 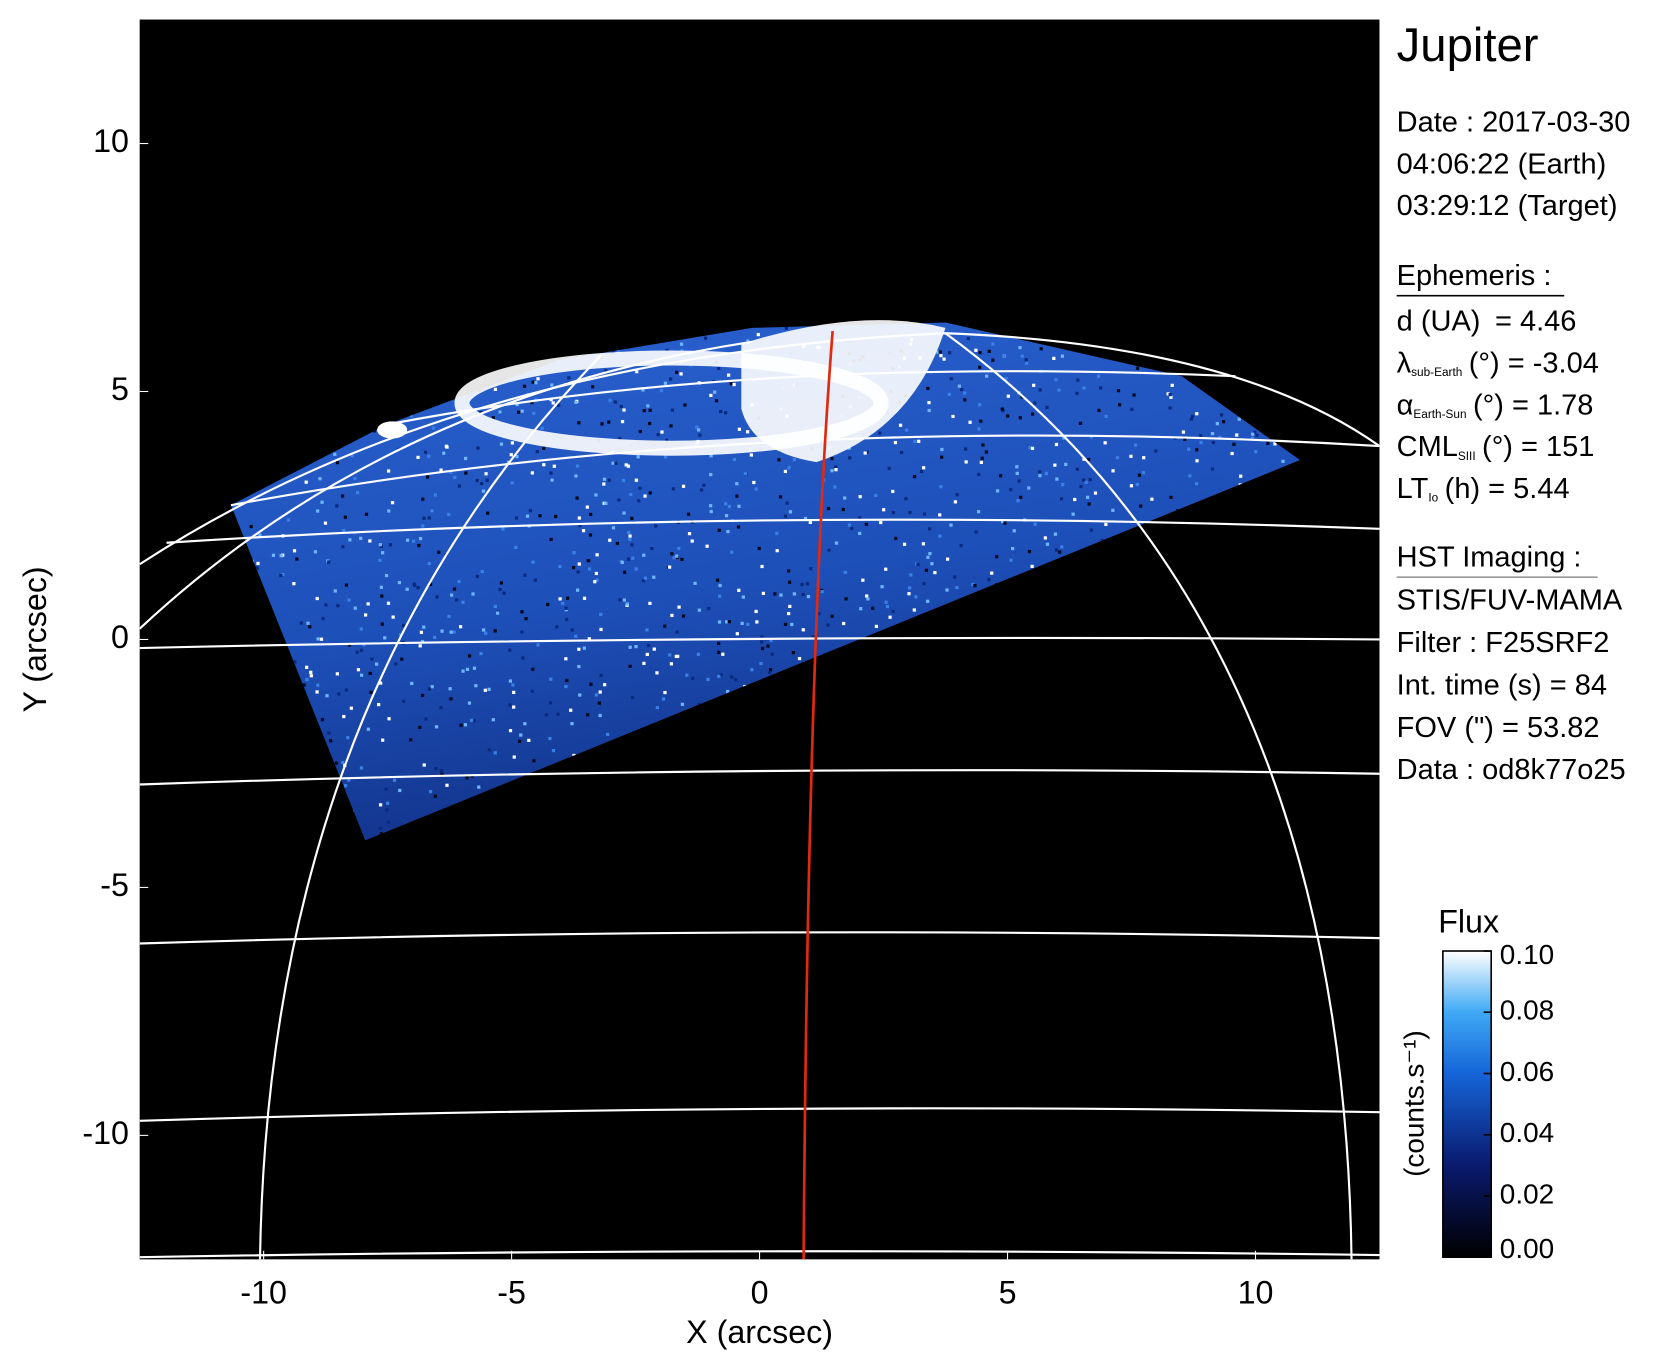 What do you see at coordinates (1433, 498) in the screenshot?
I see `ephemeris-subscript: Io` at bounding box center [1433, 498].